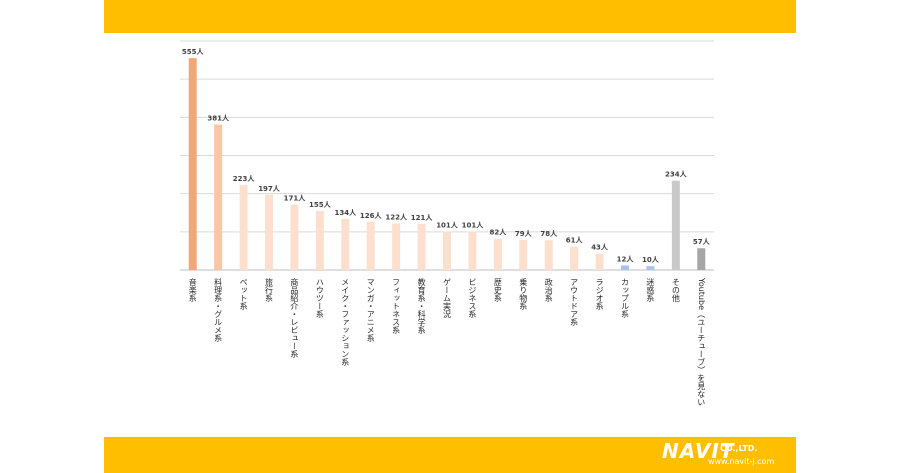 This screenshot has height=473, width=900. Describe the element at coordinates (450, 455) in the screenshot. I see `bottom-banner: NAVIT CO.,LTD. www.navit-j.com` at that location.